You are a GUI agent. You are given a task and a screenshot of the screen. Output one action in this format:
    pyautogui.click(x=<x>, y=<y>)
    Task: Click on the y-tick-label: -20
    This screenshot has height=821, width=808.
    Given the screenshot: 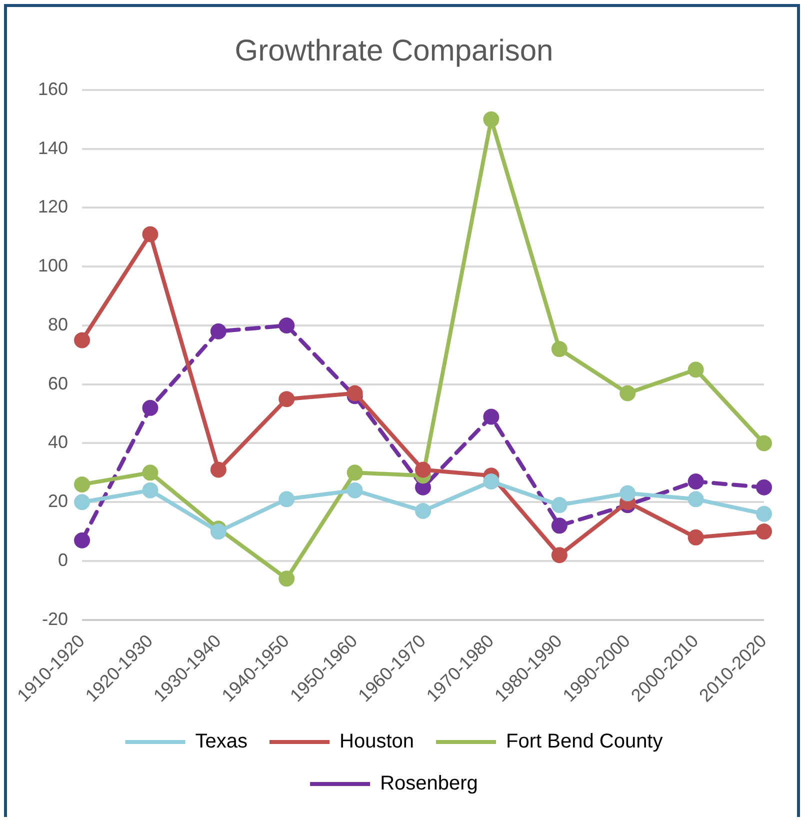 What is the action you would take?
    pyautogui.click(x=55, y=618)
    